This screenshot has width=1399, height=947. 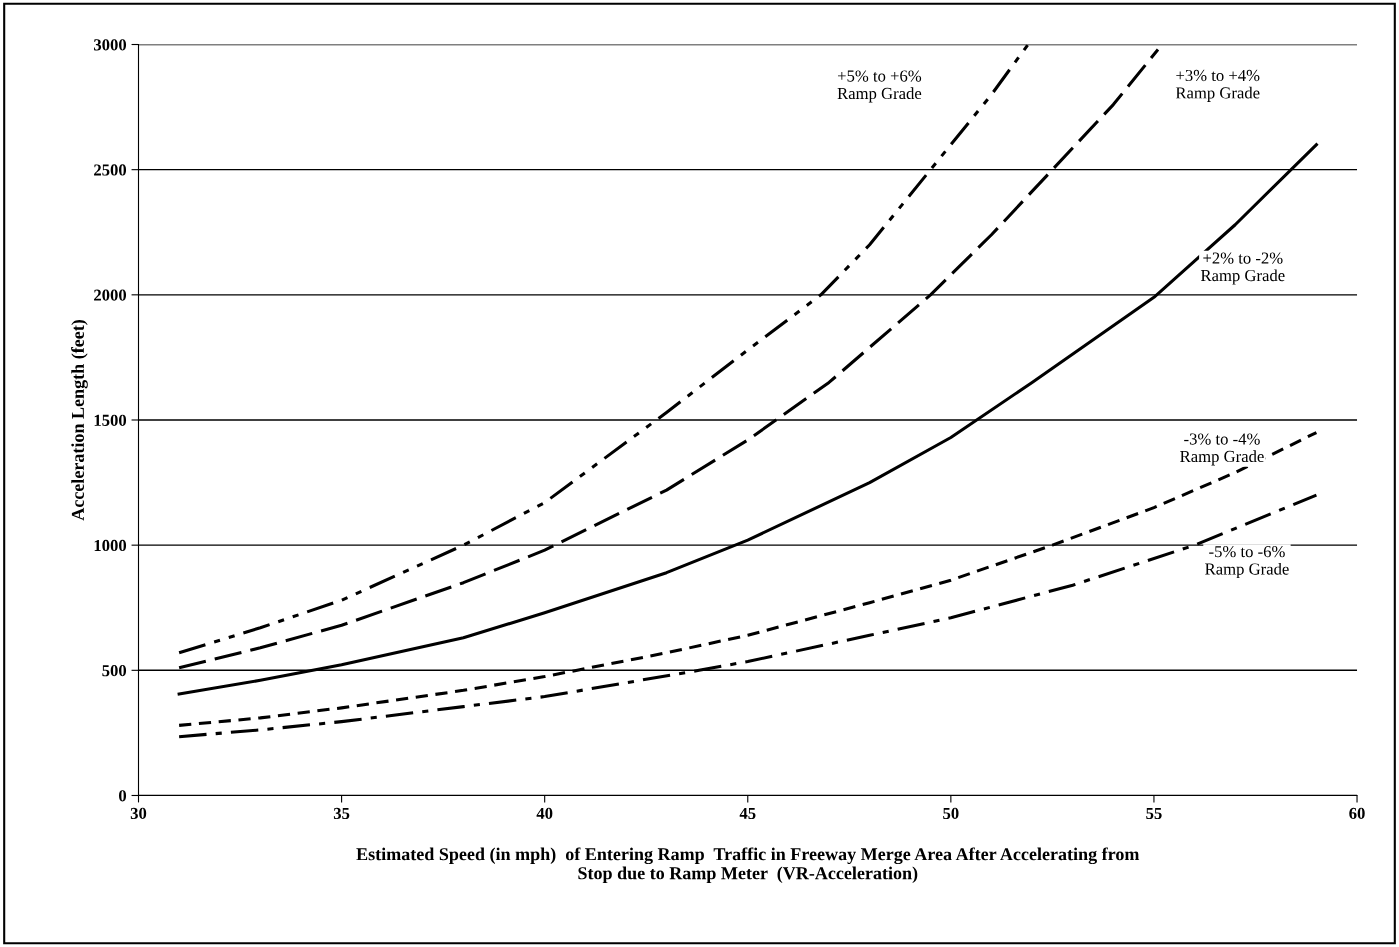 I want to click on y-axis-title: Acceleration Length (feet), so click(x=79, y=420).